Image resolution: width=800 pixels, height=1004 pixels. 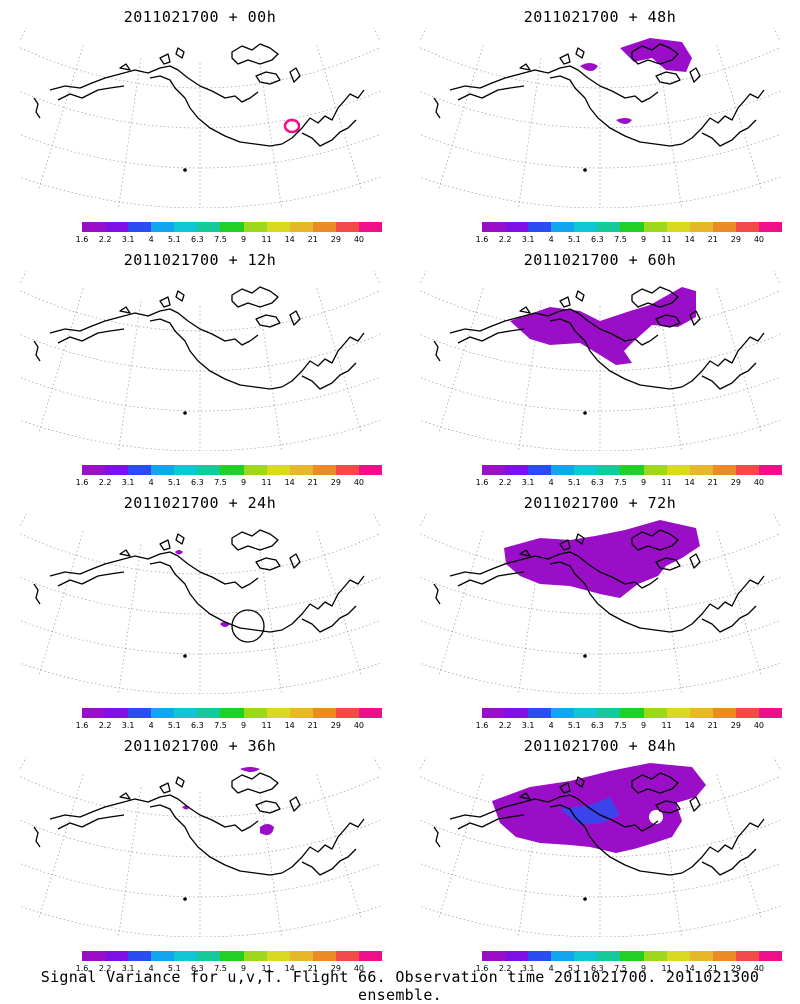 I want to click on colorbar-tick-label: 4, so click(x=151, y=725).